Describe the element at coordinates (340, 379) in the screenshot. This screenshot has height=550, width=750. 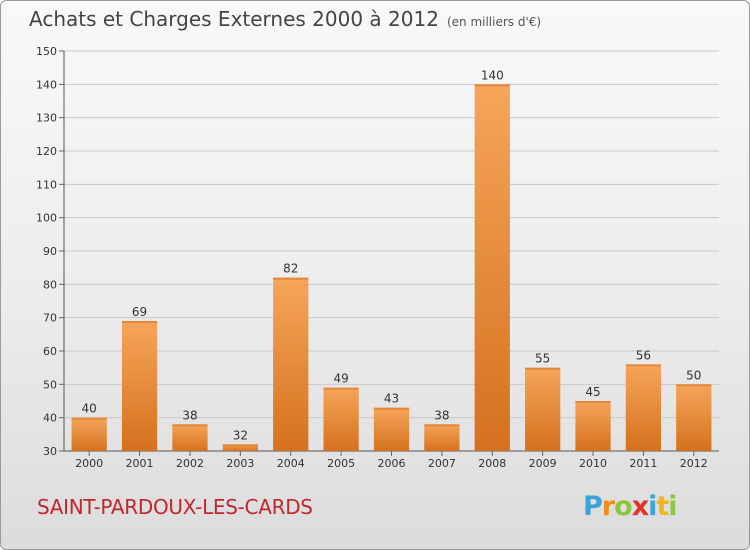
I see `bar-value-label: 49` at that location.